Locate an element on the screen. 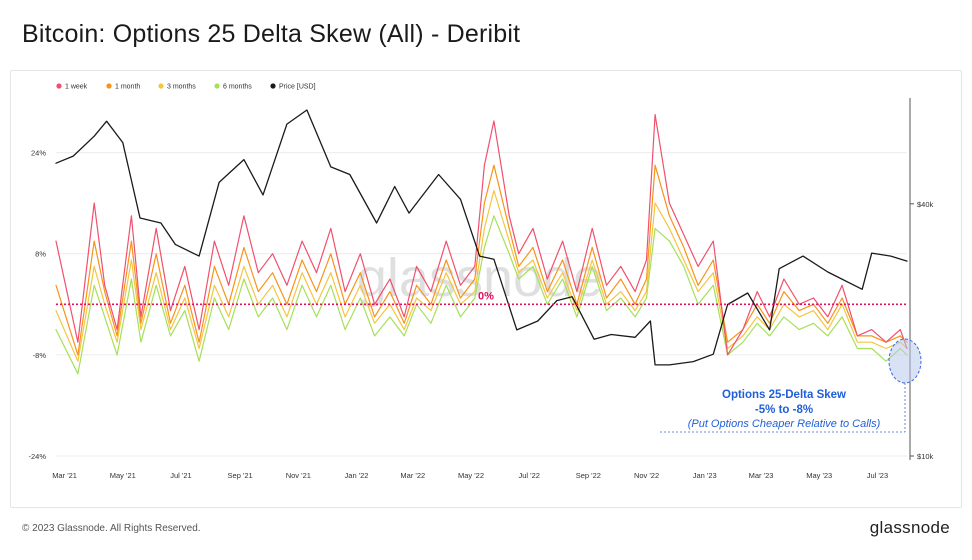 The image size is (972, 560). legend-swatch-3m is located at coordinates (161, 86).